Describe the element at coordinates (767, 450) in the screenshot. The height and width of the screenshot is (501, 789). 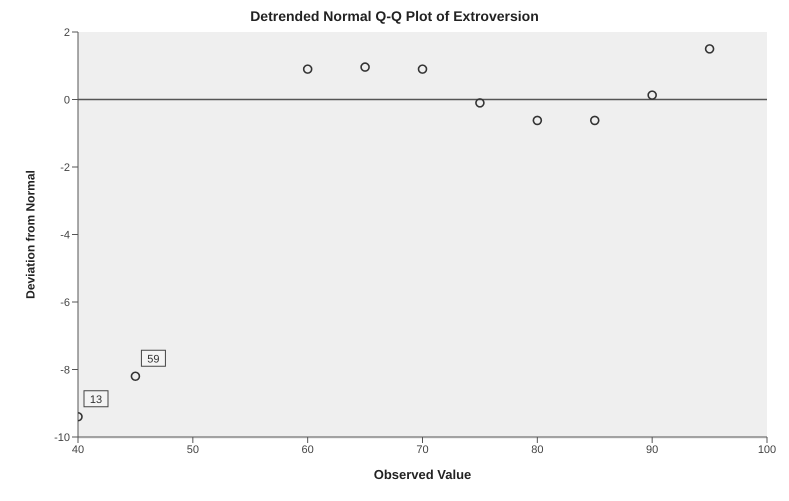
I see `x-tick-label: 100` at that location.